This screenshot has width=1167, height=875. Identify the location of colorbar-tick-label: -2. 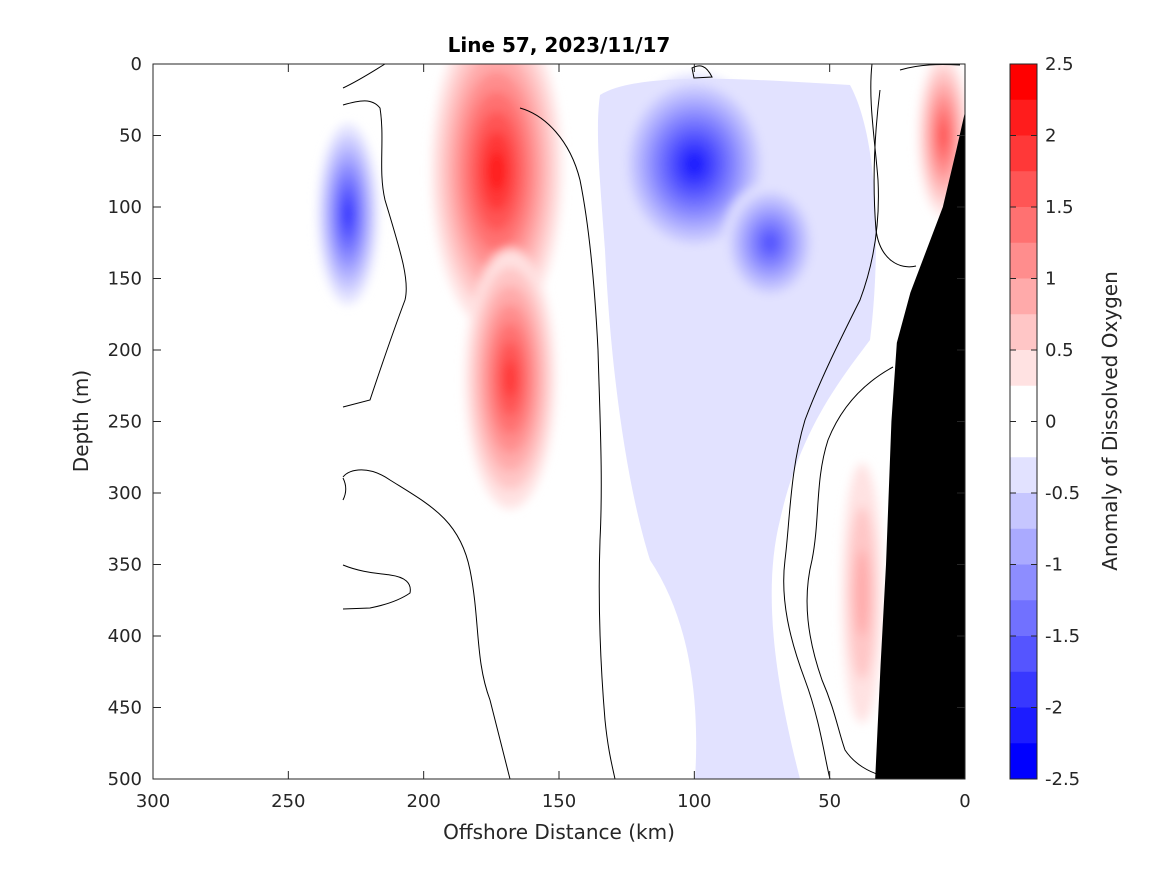
(1054, 708).